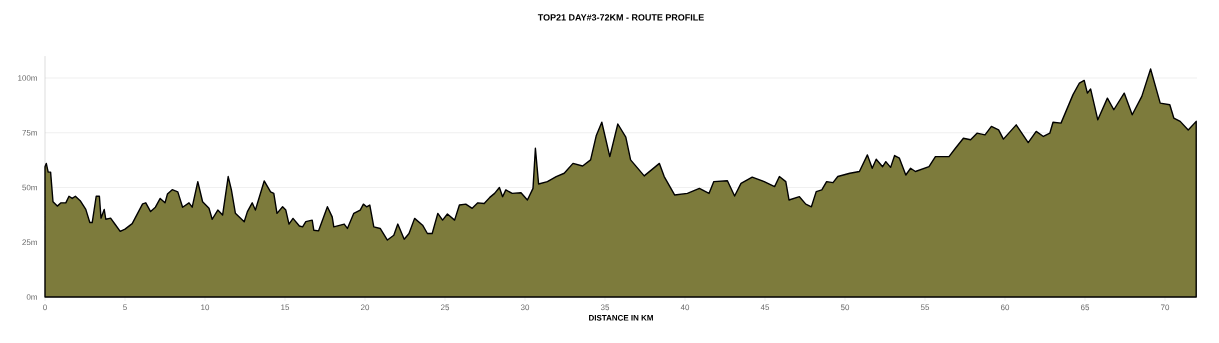 Image resolution: width=1219 pixels, height=343 pixels. I want to click on chart-title: TOP21 DAY#3-72KM - ROUTE PROFILE, so click(620, 17).